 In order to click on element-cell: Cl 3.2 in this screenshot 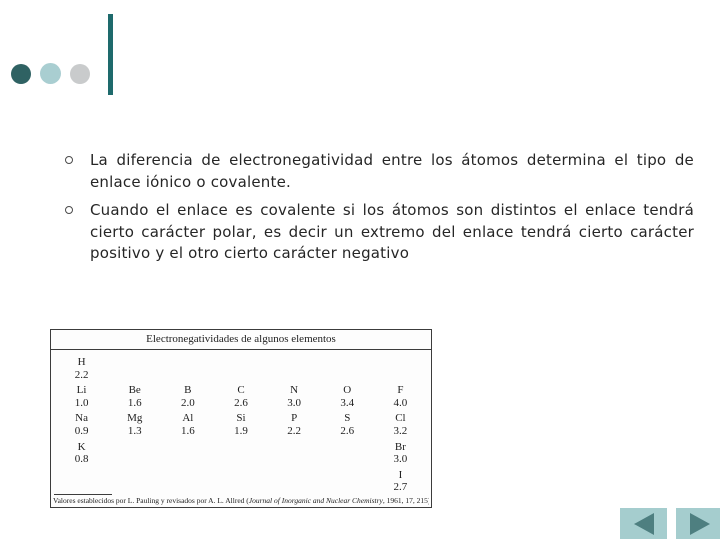, I will do `click(400, 423)`.